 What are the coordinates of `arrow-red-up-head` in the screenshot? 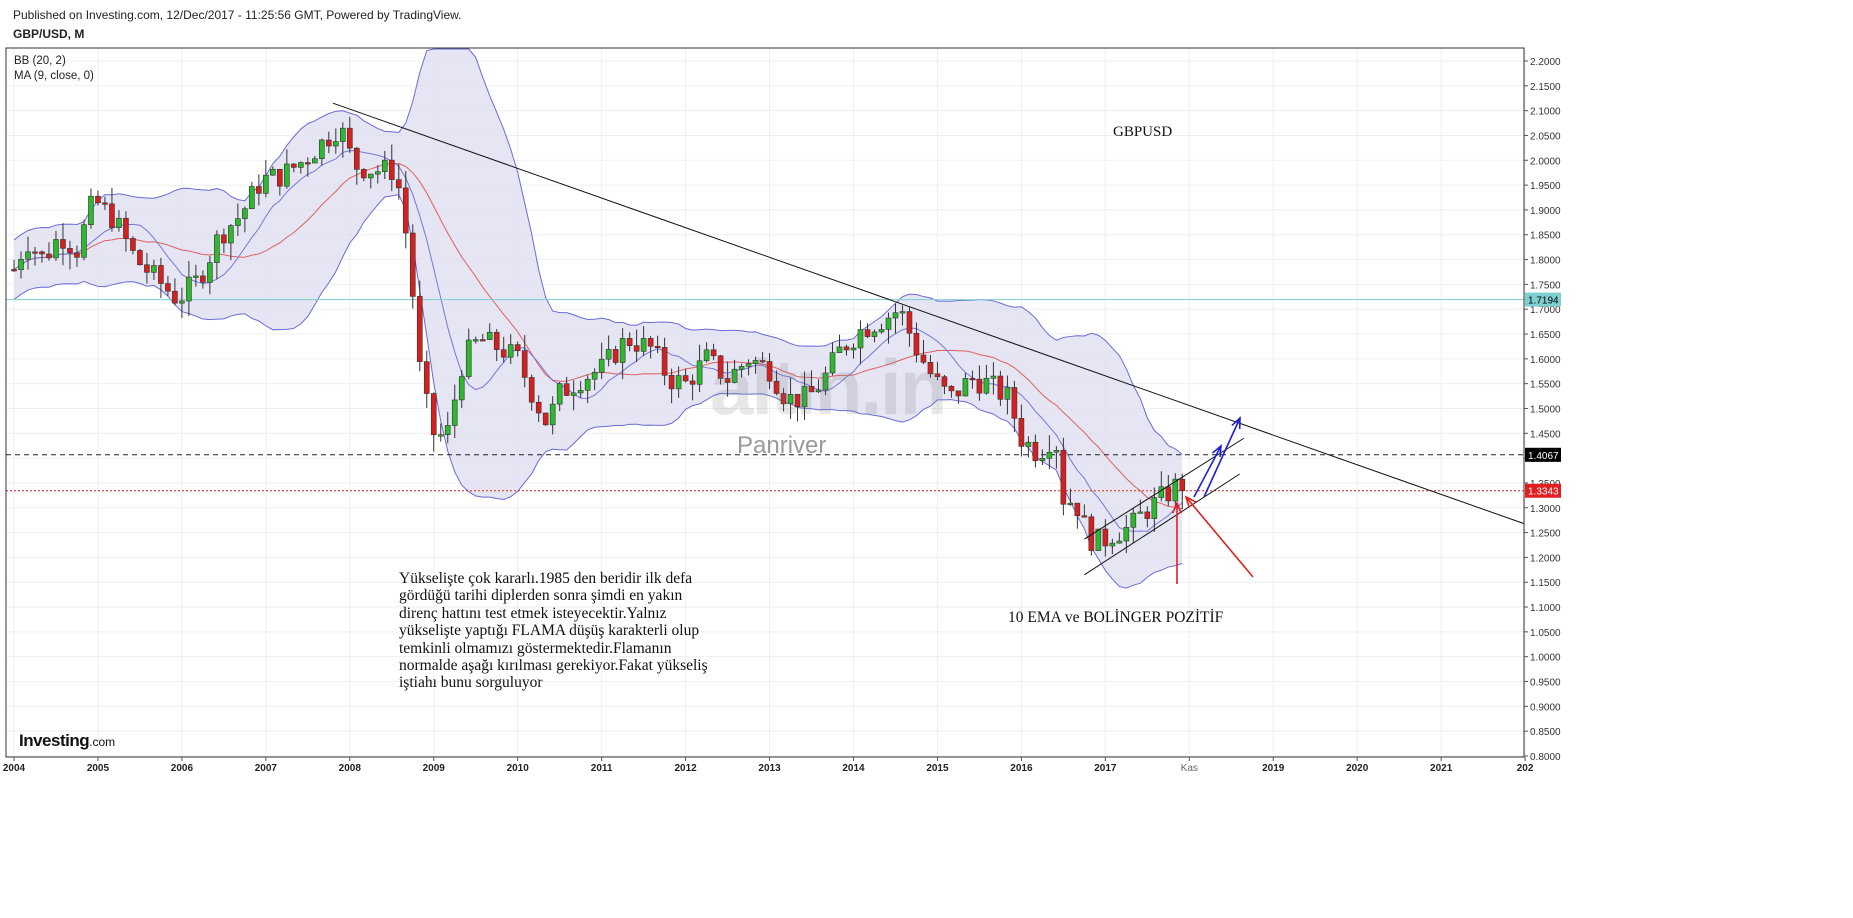 It's located at (1177, 507).